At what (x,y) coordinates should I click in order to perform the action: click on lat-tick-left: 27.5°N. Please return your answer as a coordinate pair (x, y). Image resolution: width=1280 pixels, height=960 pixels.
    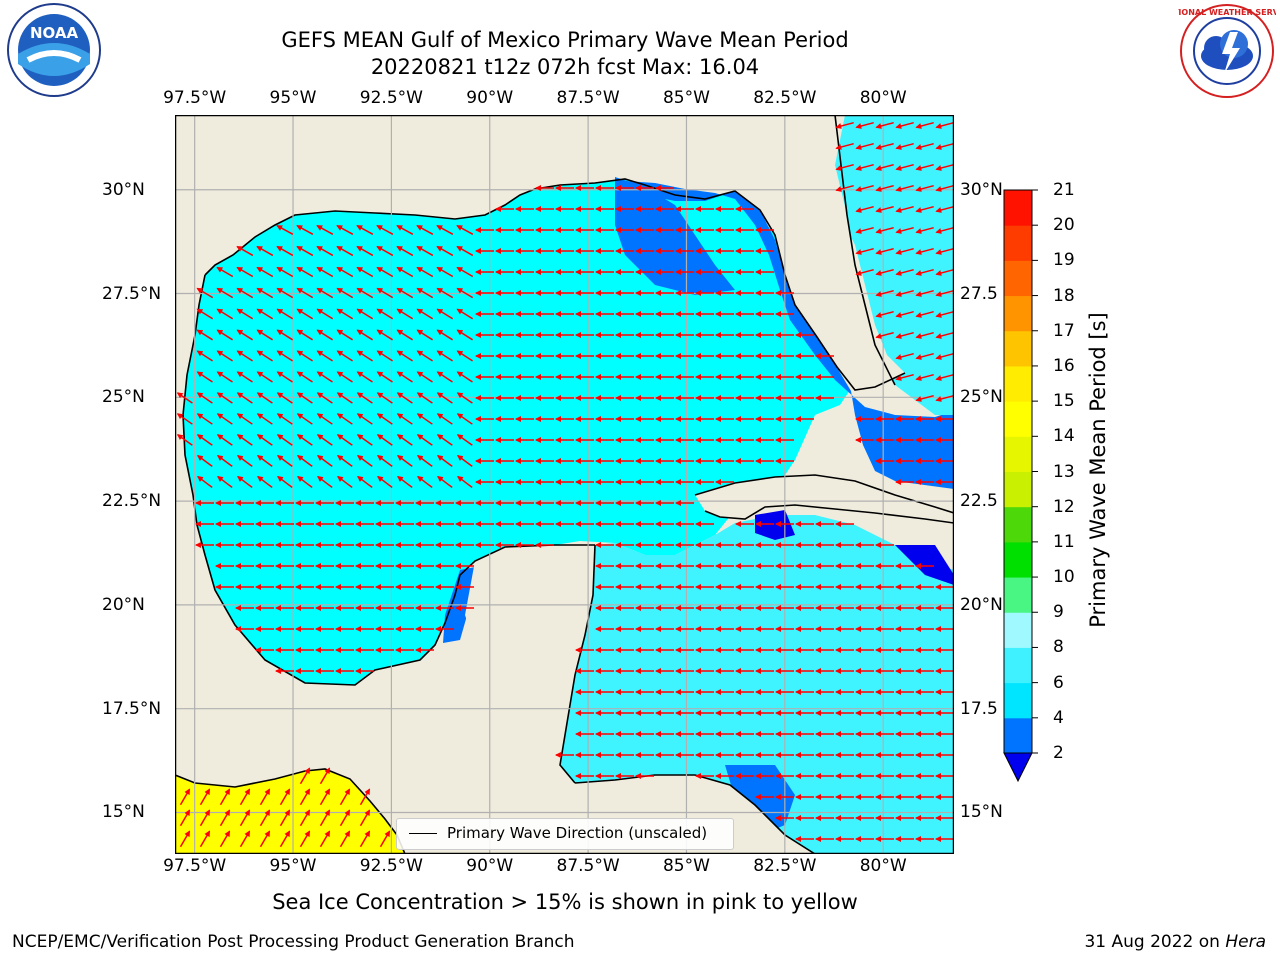
    Looking at the image, I should click on (132, 293).